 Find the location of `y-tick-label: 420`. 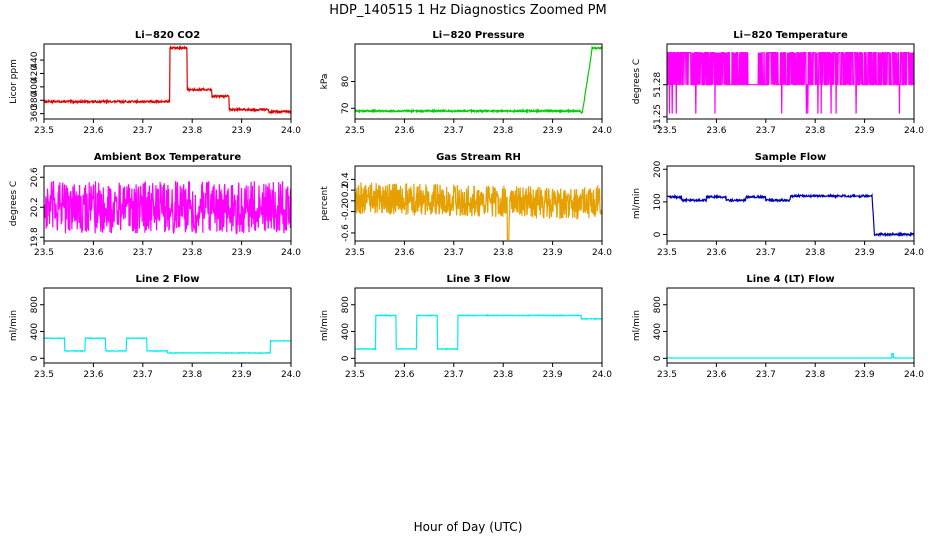

y-tick-label: 420 is located at coordinates (35, 73).